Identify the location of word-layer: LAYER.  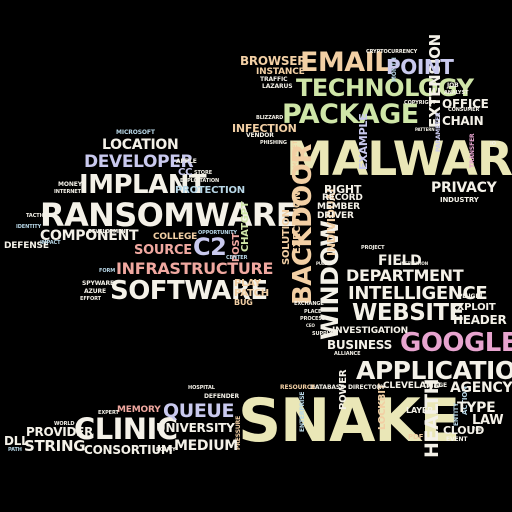
(420, 410).